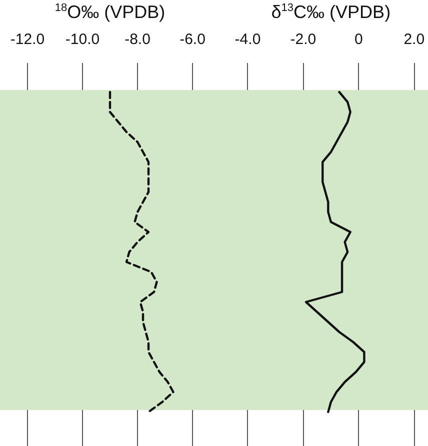  I want to click on x-tick-label: 0, so click(358, 39).